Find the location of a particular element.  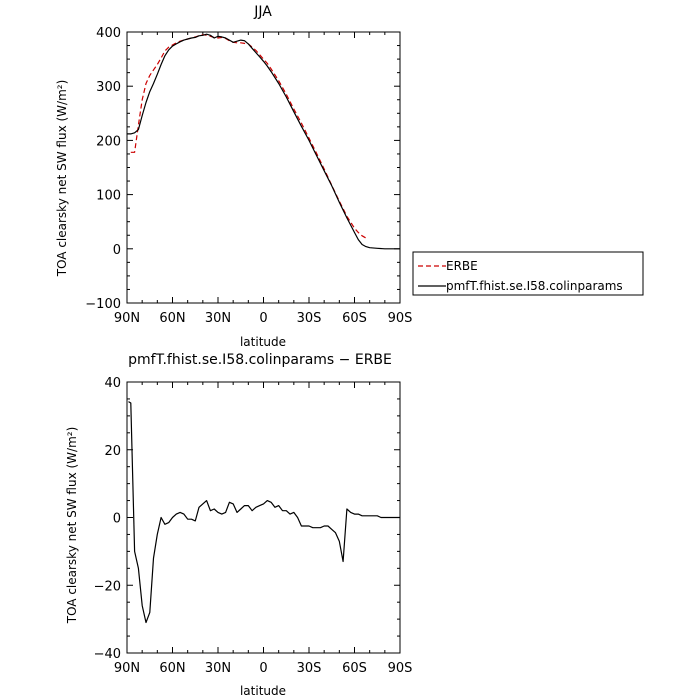

legend-box is located at coordinates (528, 273).